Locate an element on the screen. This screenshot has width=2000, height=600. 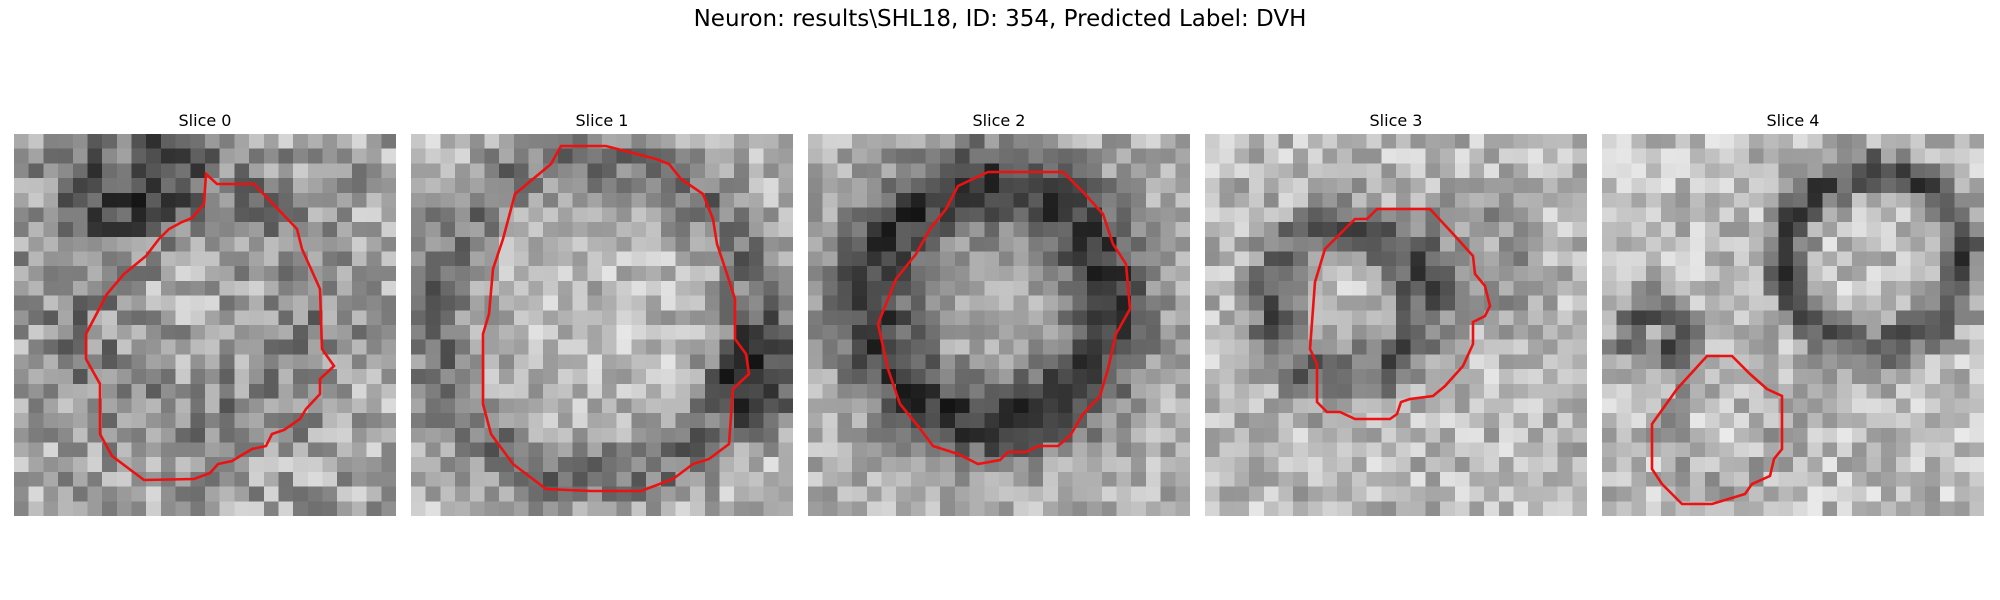
slice-title: Slice 0 is located at coordinates (205, 120).